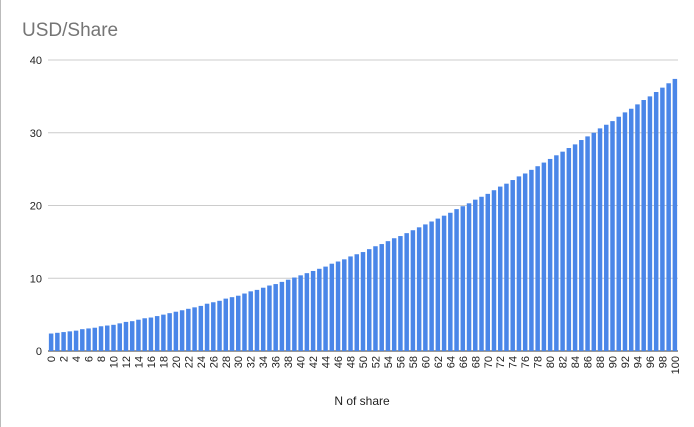 This screenshot has width=694, height=427. I want to click on x-tick-label: 52, so click(376, 362).